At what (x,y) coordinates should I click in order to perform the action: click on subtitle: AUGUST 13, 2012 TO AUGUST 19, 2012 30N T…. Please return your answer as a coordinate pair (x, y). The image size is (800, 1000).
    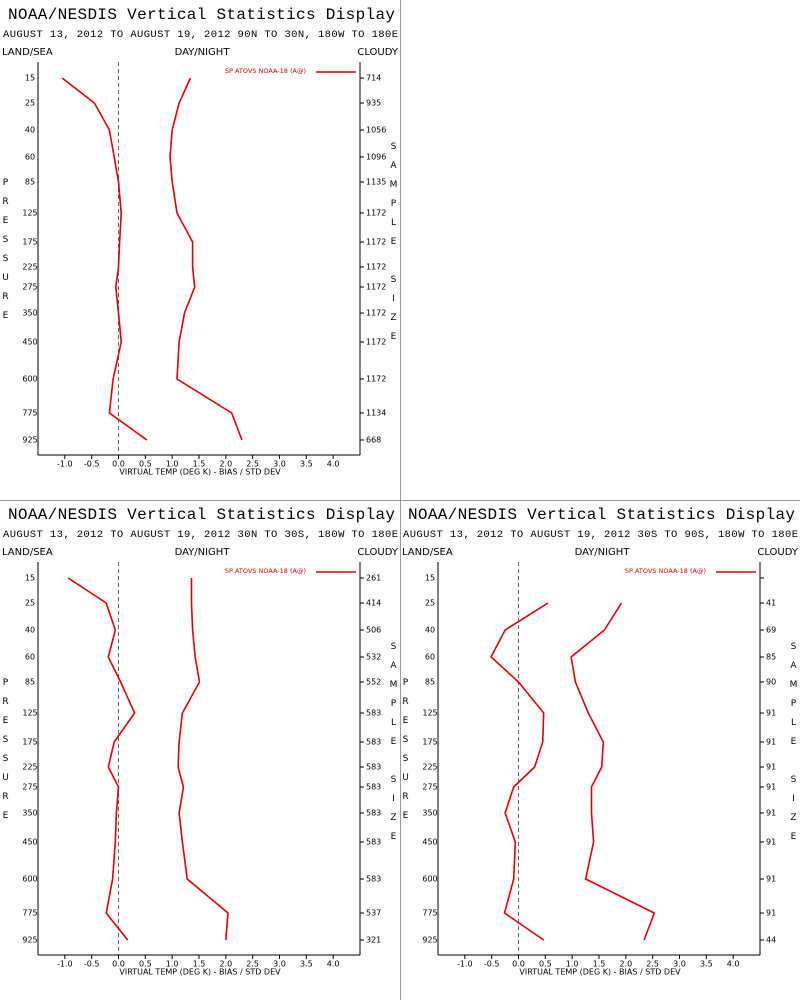
    Looking at the image, I should click on (200, 535).